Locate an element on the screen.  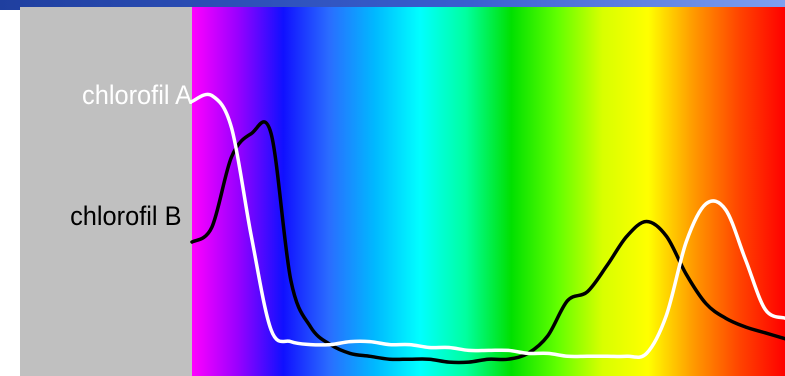
legend-label-chlorofil-a: chlorofil A is located at coordinates (136, 95).